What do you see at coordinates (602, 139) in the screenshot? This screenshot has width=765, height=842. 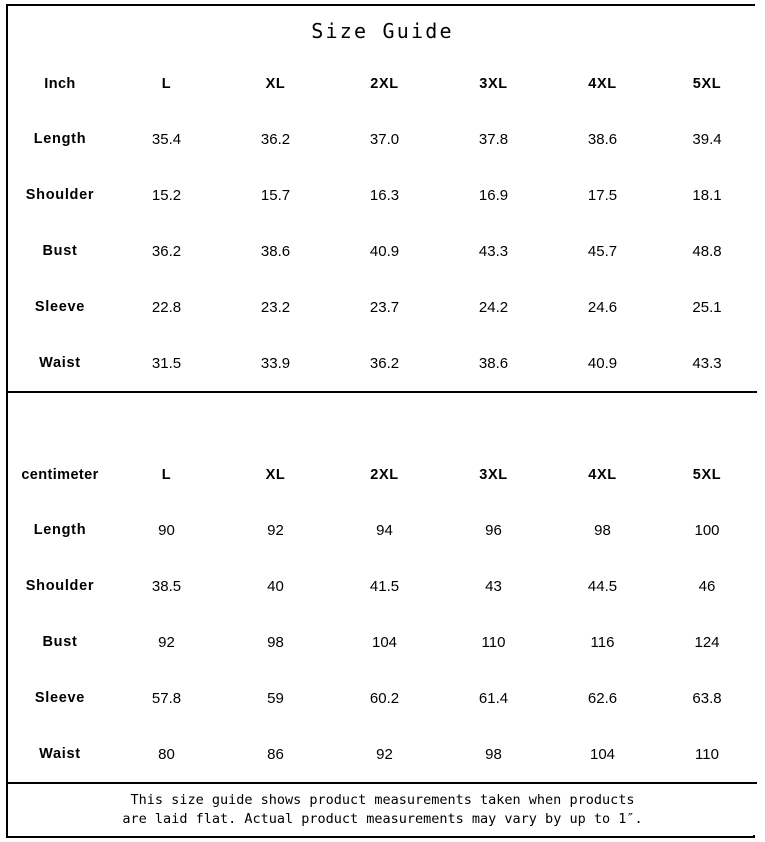 I see `inch-length-4xl: 38.6` at bounding box center [602, 139].